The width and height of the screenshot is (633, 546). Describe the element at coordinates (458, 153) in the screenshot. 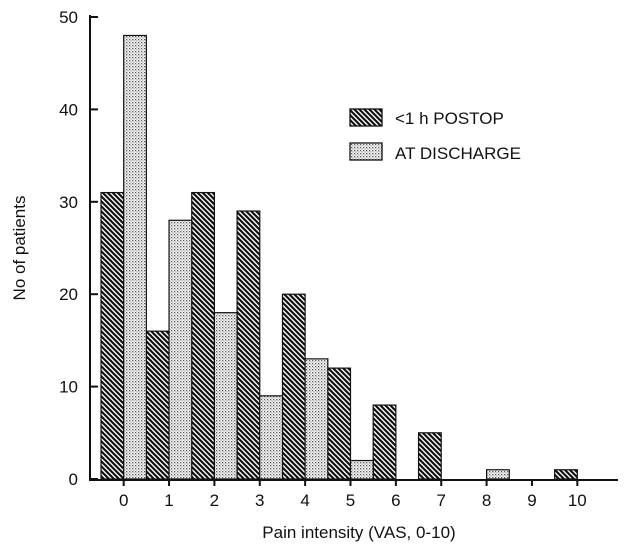

I see `legend-label-discharge: AT DISCHARGE` at that location.